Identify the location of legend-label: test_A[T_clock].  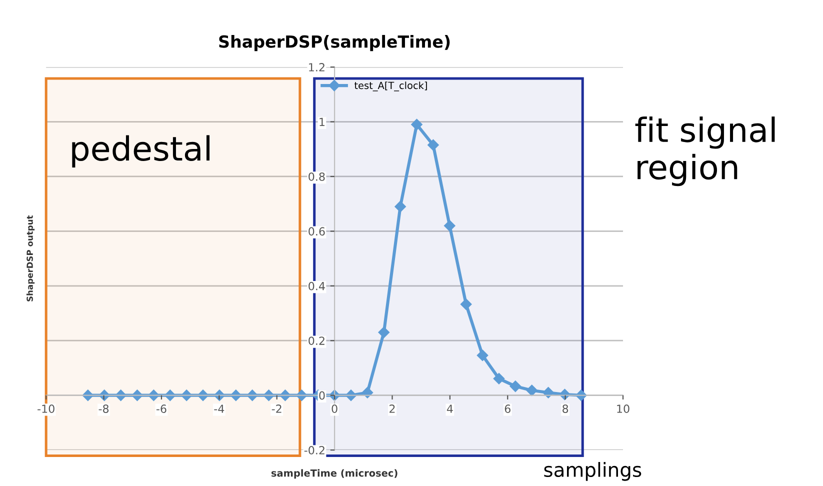
(390, 87).